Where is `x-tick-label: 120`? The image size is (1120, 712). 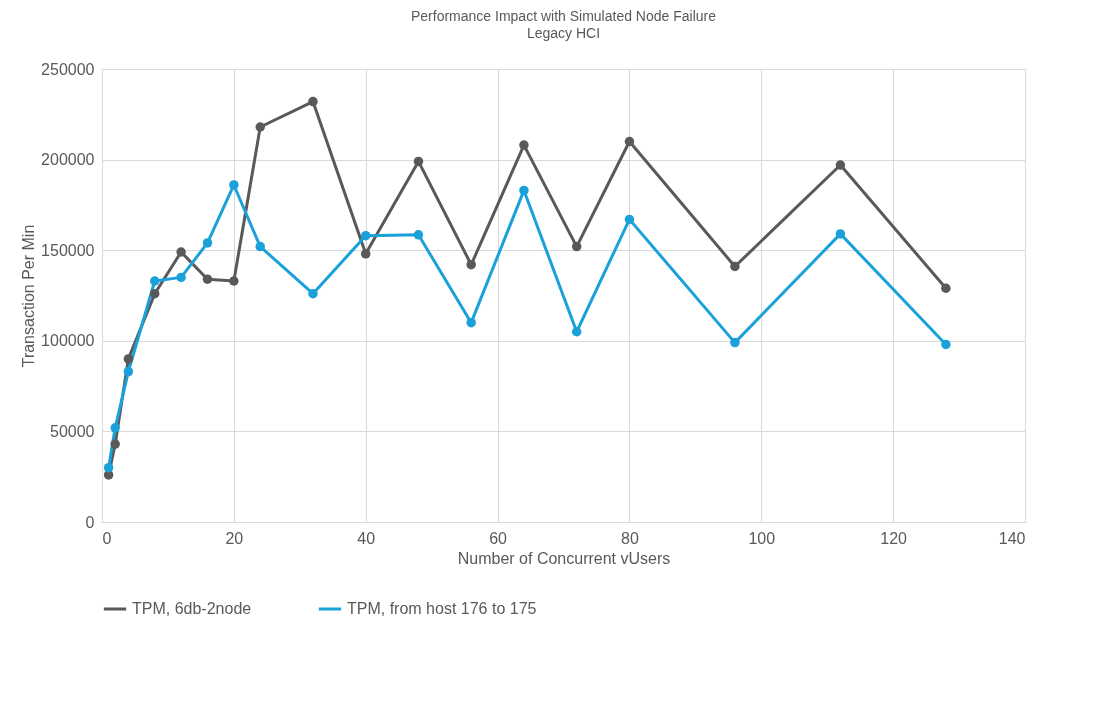 x-tick-label: 120 is located at coordinates (894, 538).